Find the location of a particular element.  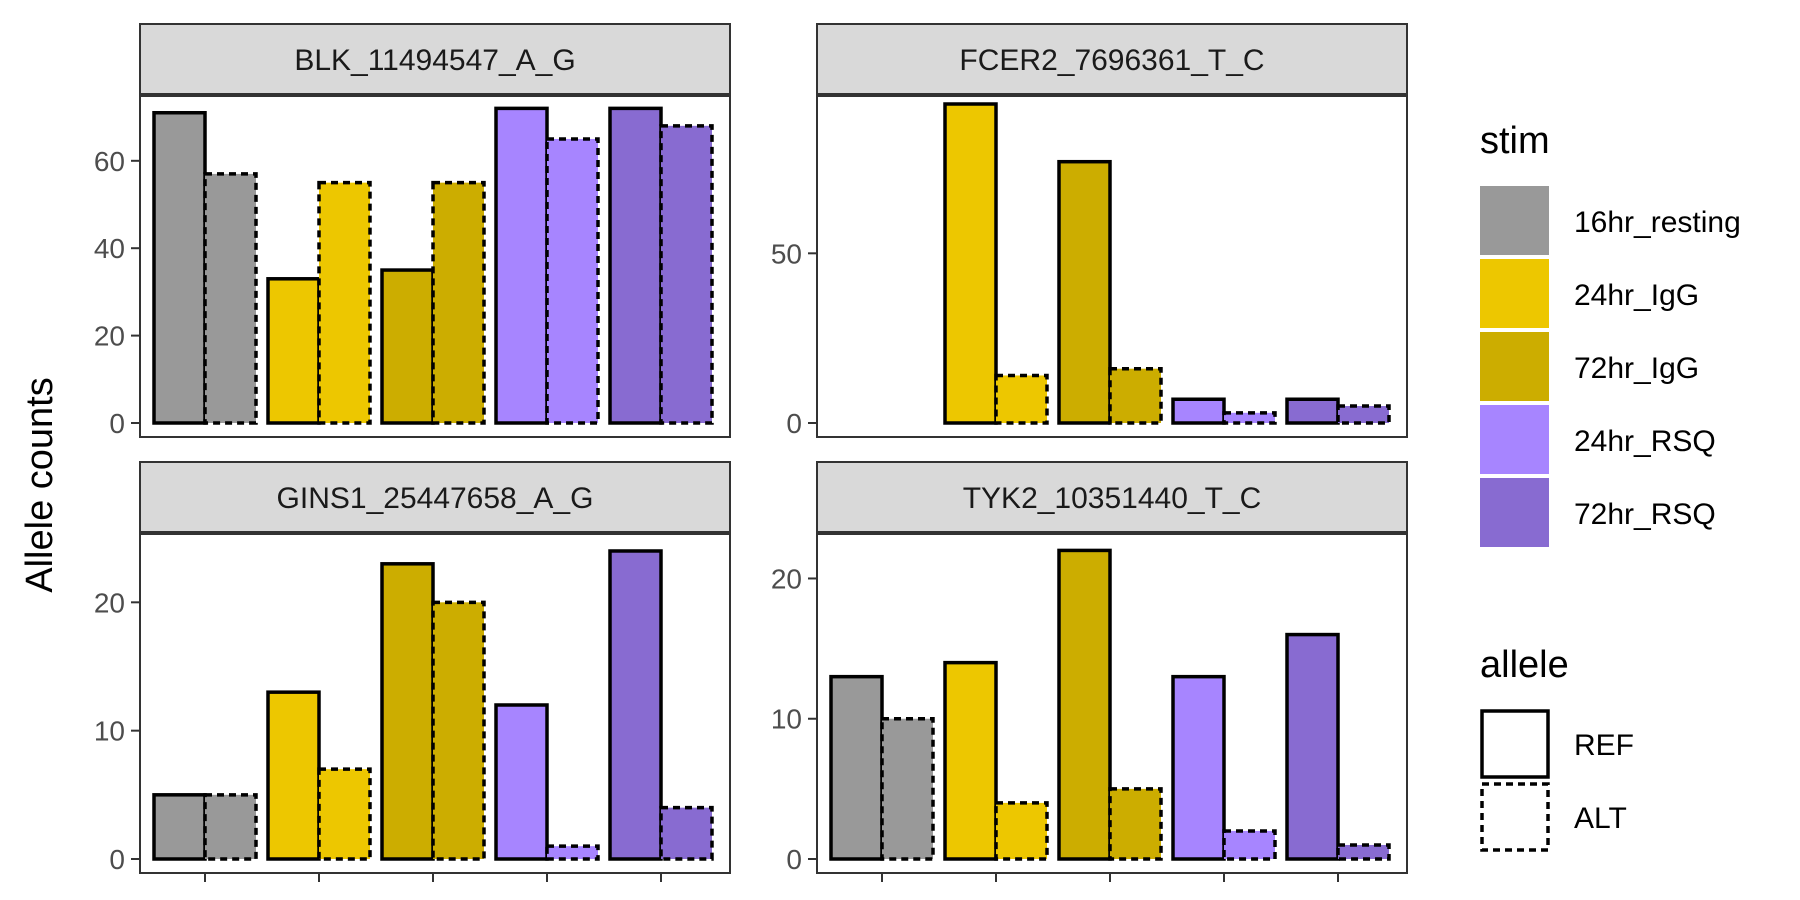

legend-label-16hr_resting: 16hr_resting is located at coordinates (1657, 222).